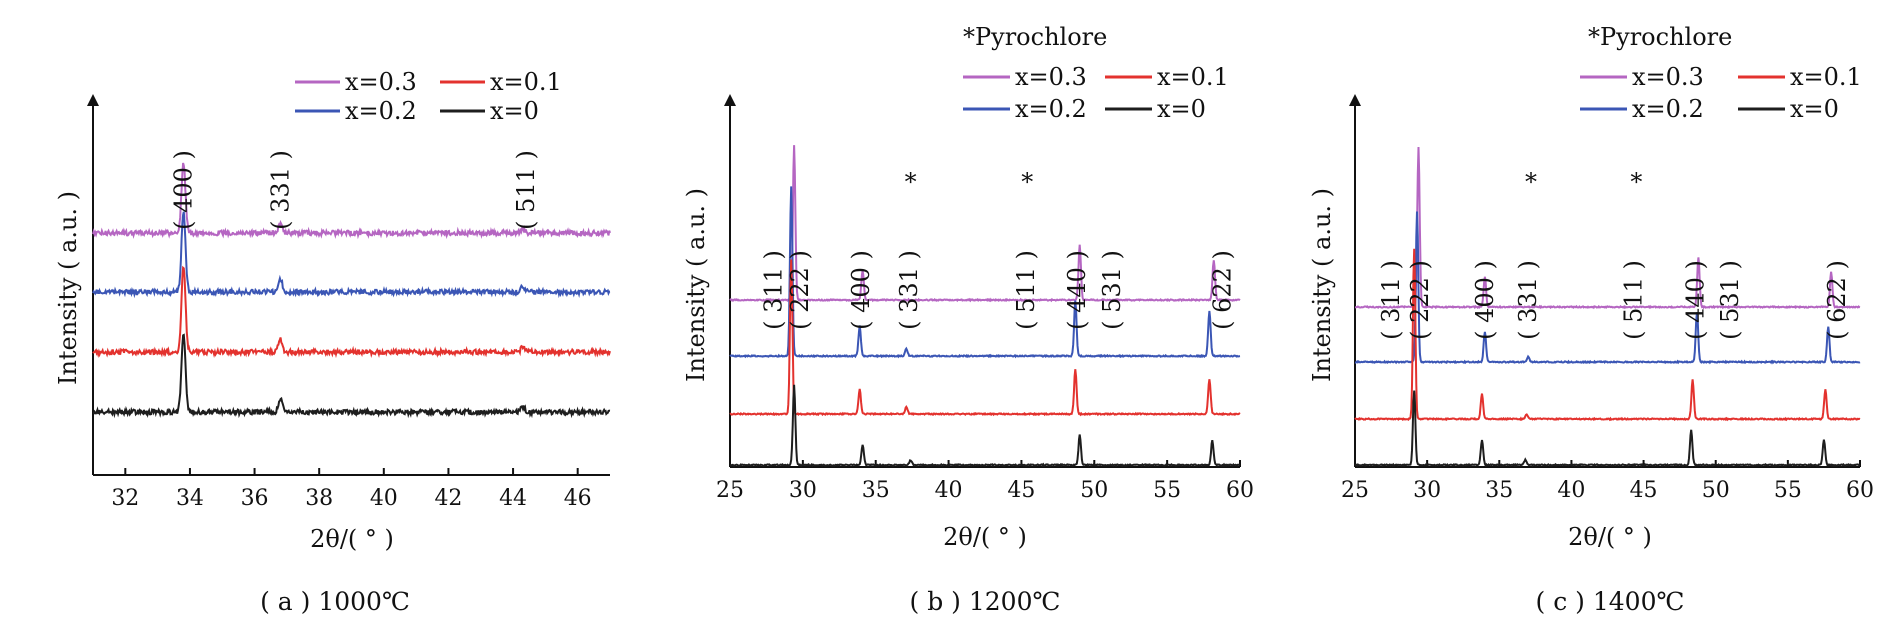 The width and height of the screenshot is (1899, 633). What do you see at coordinates (578, 498) in the screenshot?
I see `x-tick-label: 46` at bounding box center [578, 498].